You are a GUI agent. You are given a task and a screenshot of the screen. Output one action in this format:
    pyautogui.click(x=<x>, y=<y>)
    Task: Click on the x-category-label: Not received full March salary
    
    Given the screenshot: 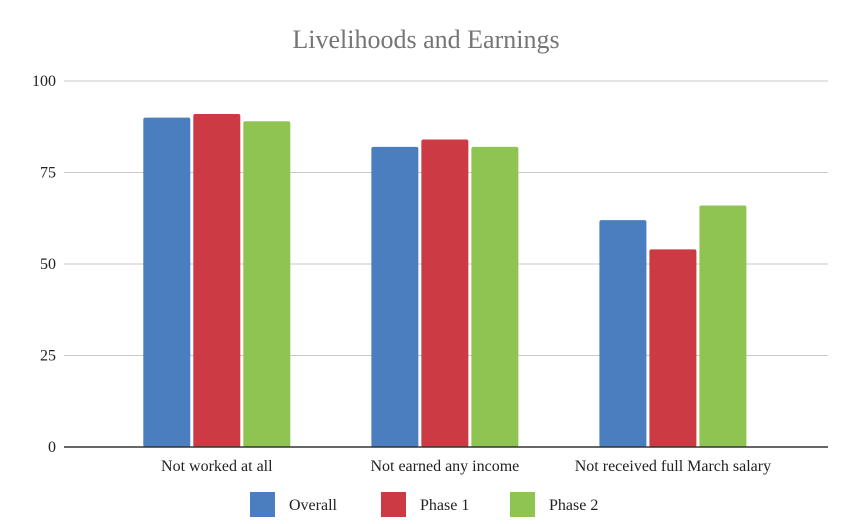 What is the action you would take?
    pyautogui.click(x=673, y=466)
    